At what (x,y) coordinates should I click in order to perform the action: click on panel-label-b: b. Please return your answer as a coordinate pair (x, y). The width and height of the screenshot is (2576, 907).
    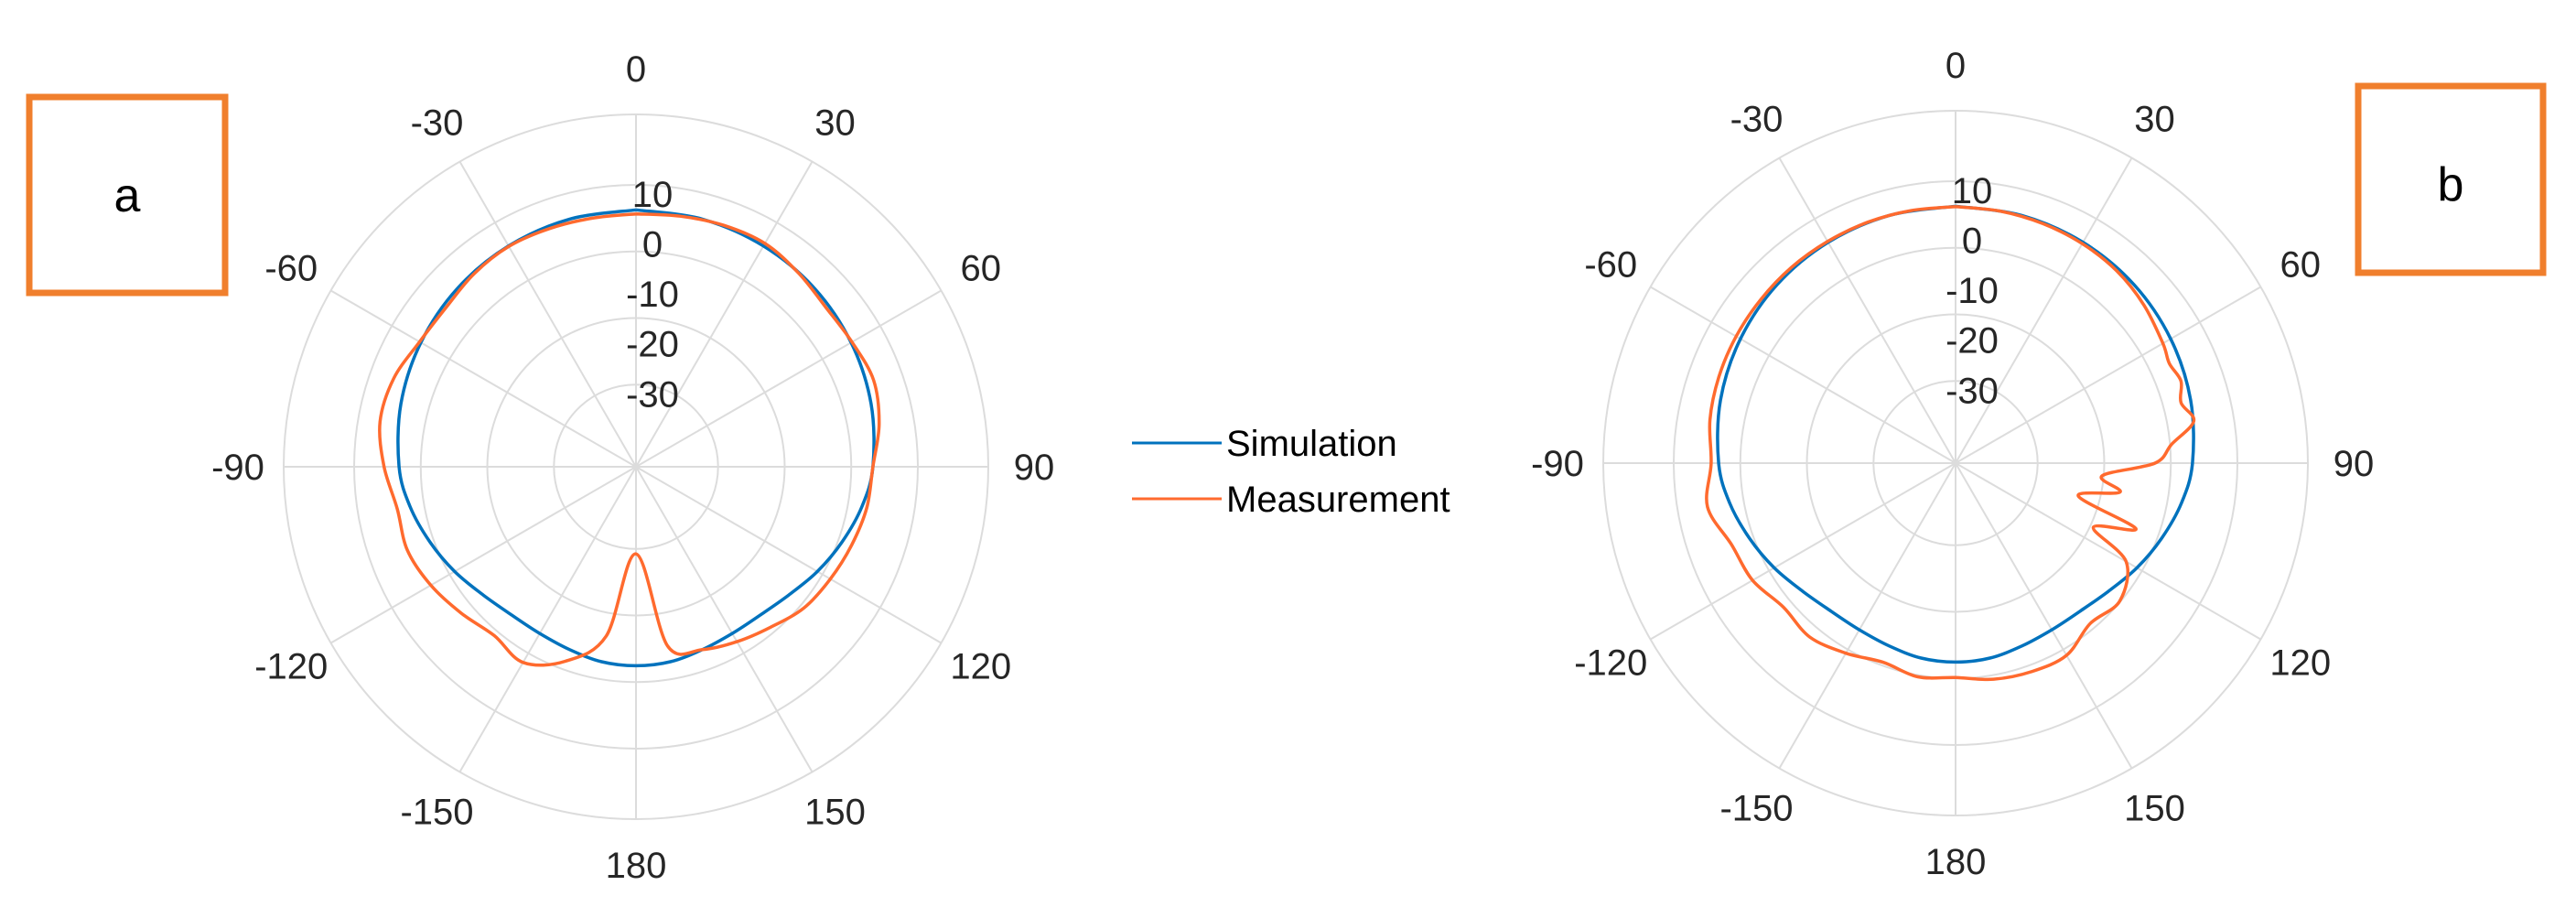
    Looking at the image, I should click on (2451, 184).